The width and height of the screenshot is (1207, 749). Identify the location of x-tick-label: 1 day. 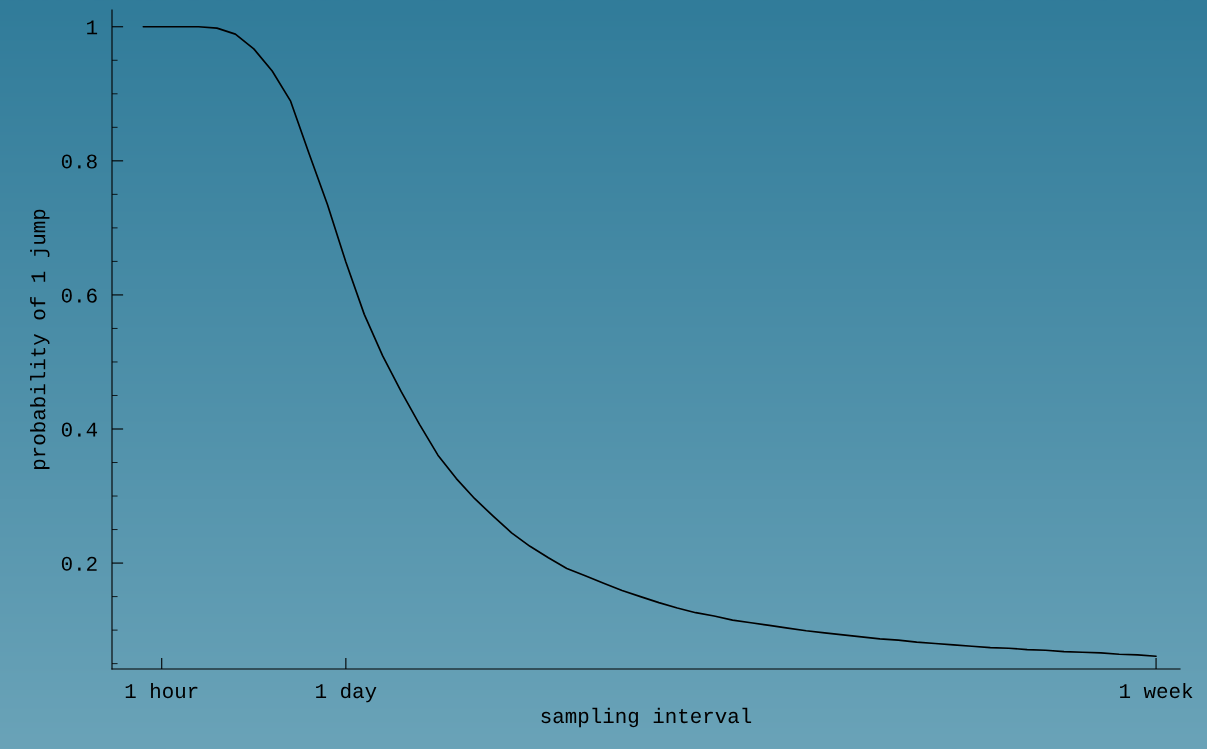
(346, 692).